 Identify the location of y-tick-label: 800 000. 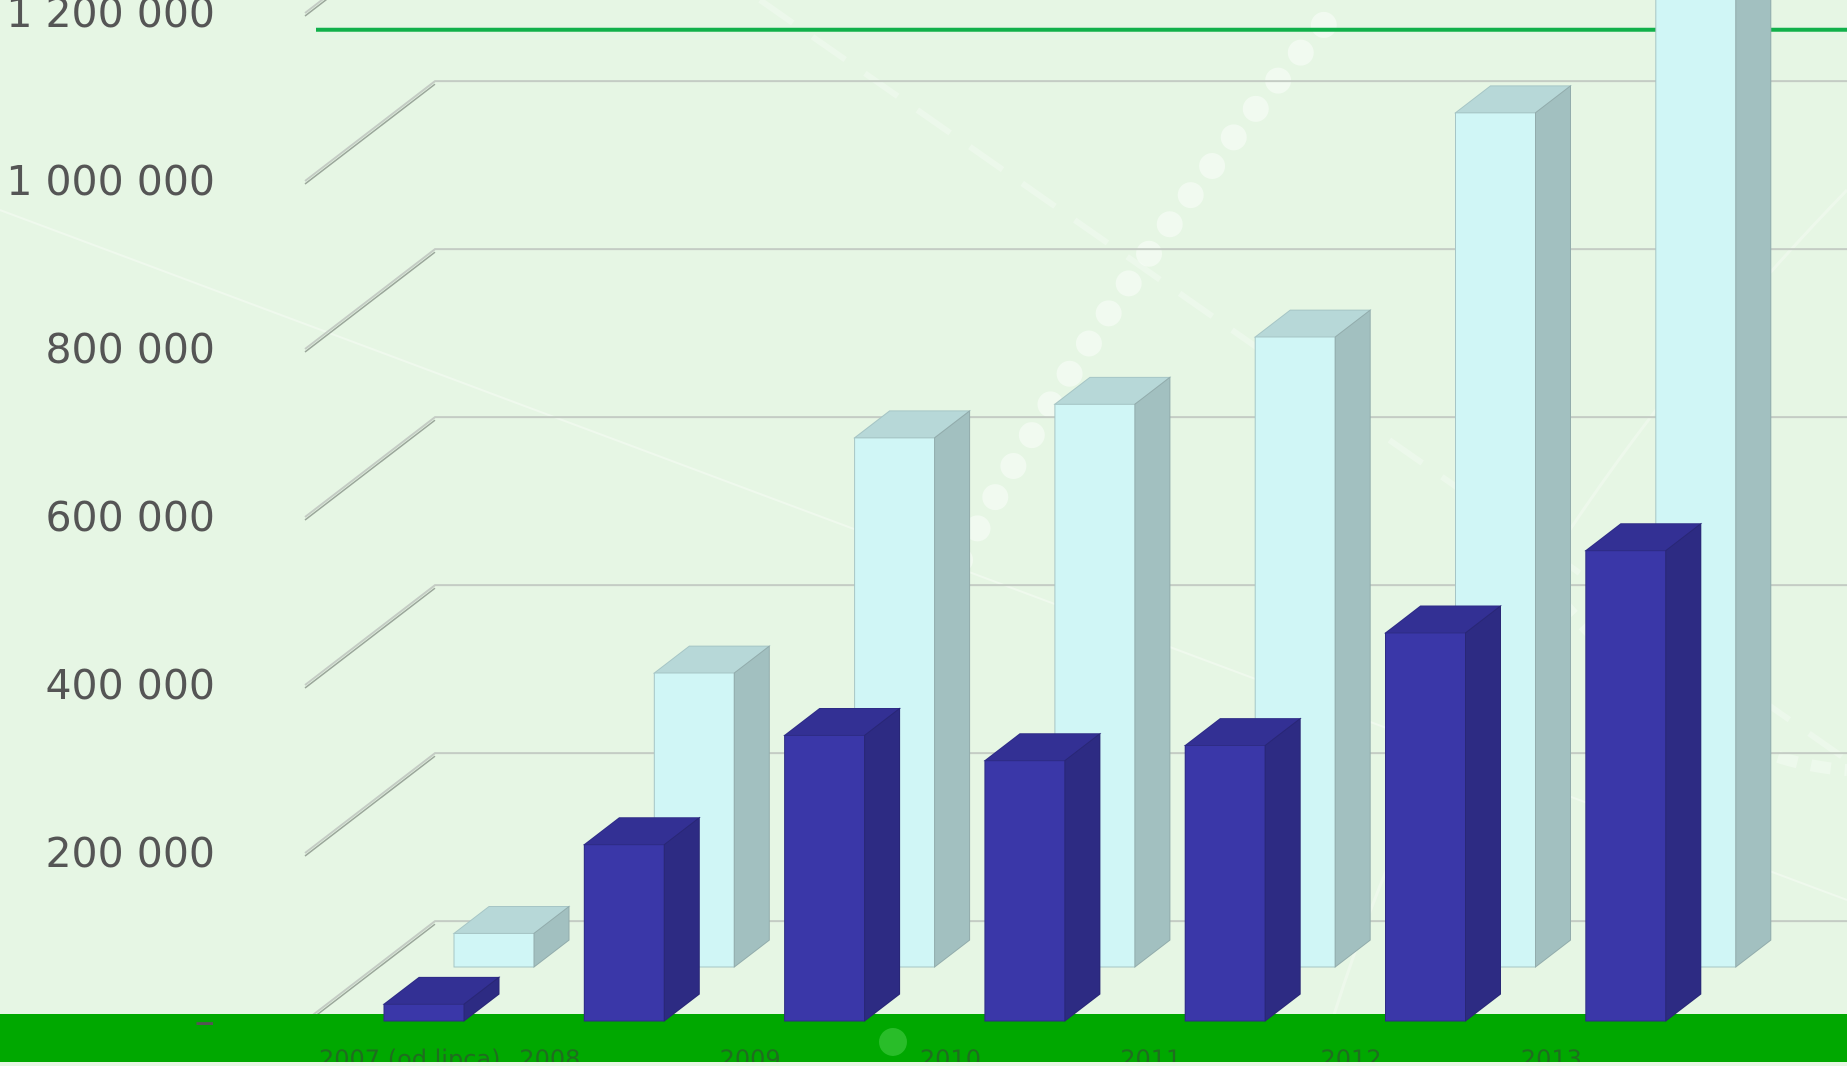
(130, 349).